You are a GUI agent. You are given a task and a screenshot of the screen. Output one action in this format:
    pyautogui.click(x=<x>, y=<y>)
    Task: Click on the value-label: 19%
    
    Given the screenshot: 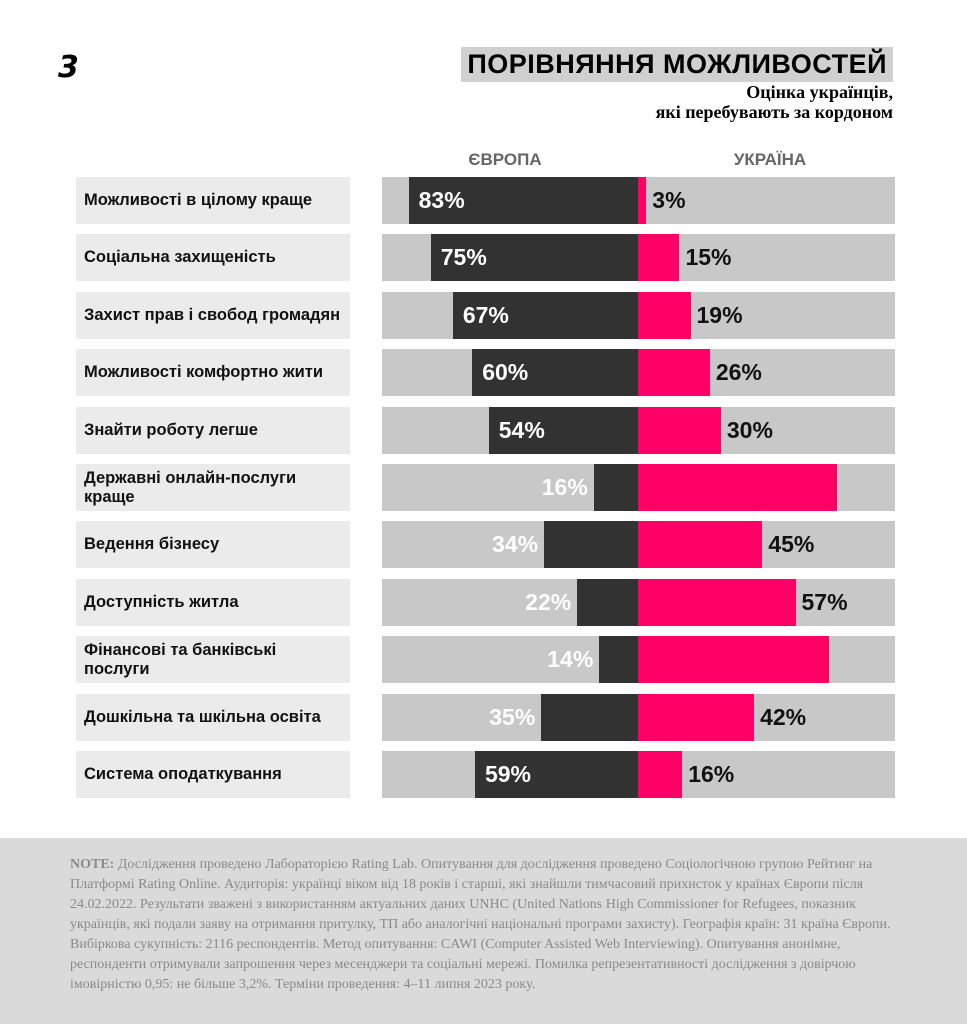 What is the action you would take?
    pyautogui.click(x=719, y=314)
    